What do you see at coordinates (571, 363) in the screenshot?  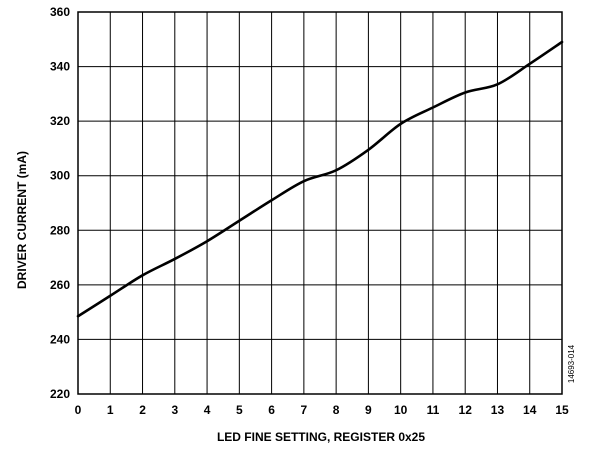 I see `figure-id: 14693-014` at bounding box center [571, 363].